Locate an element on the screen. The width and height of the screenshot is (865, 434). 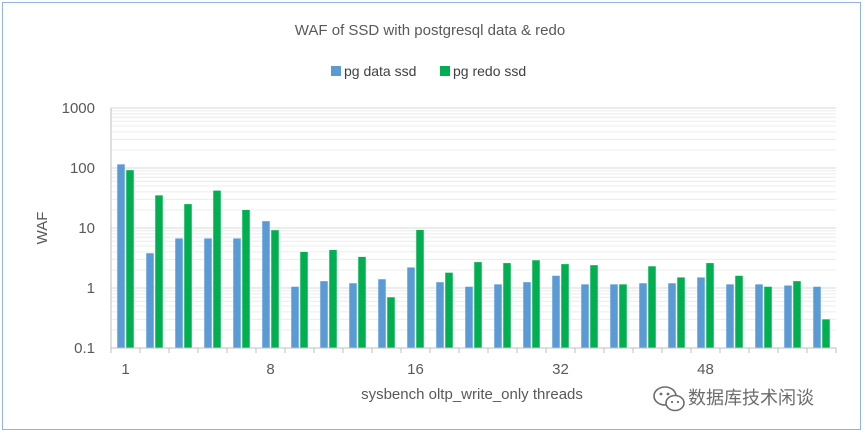
y-tick-labels: 1000 100 10 1 0.1 is located at coordinates (78, 228).